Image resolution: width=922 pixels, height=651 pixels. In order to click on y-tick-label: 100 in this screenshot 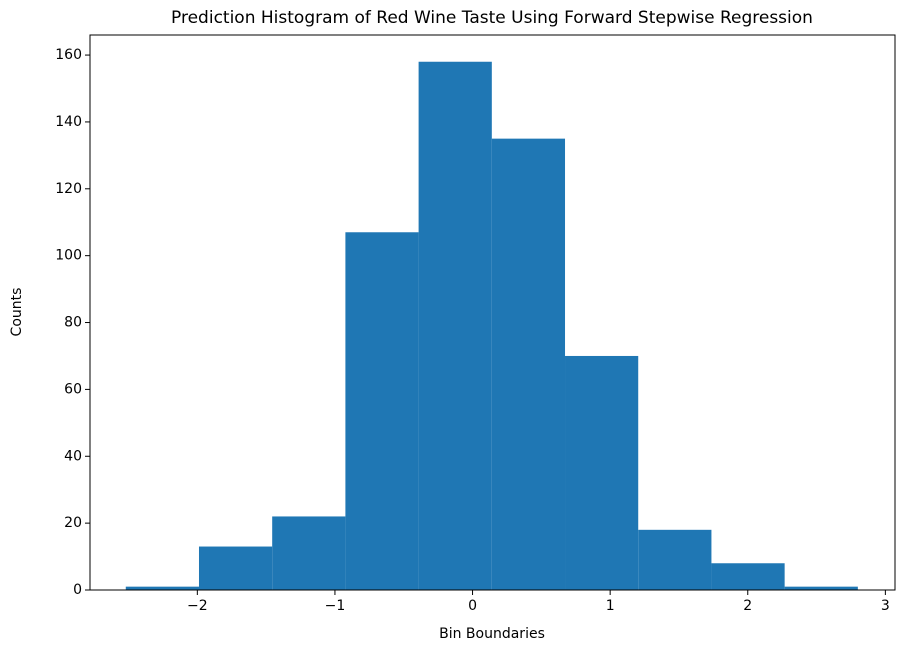, I will do `click(68, 256)`.